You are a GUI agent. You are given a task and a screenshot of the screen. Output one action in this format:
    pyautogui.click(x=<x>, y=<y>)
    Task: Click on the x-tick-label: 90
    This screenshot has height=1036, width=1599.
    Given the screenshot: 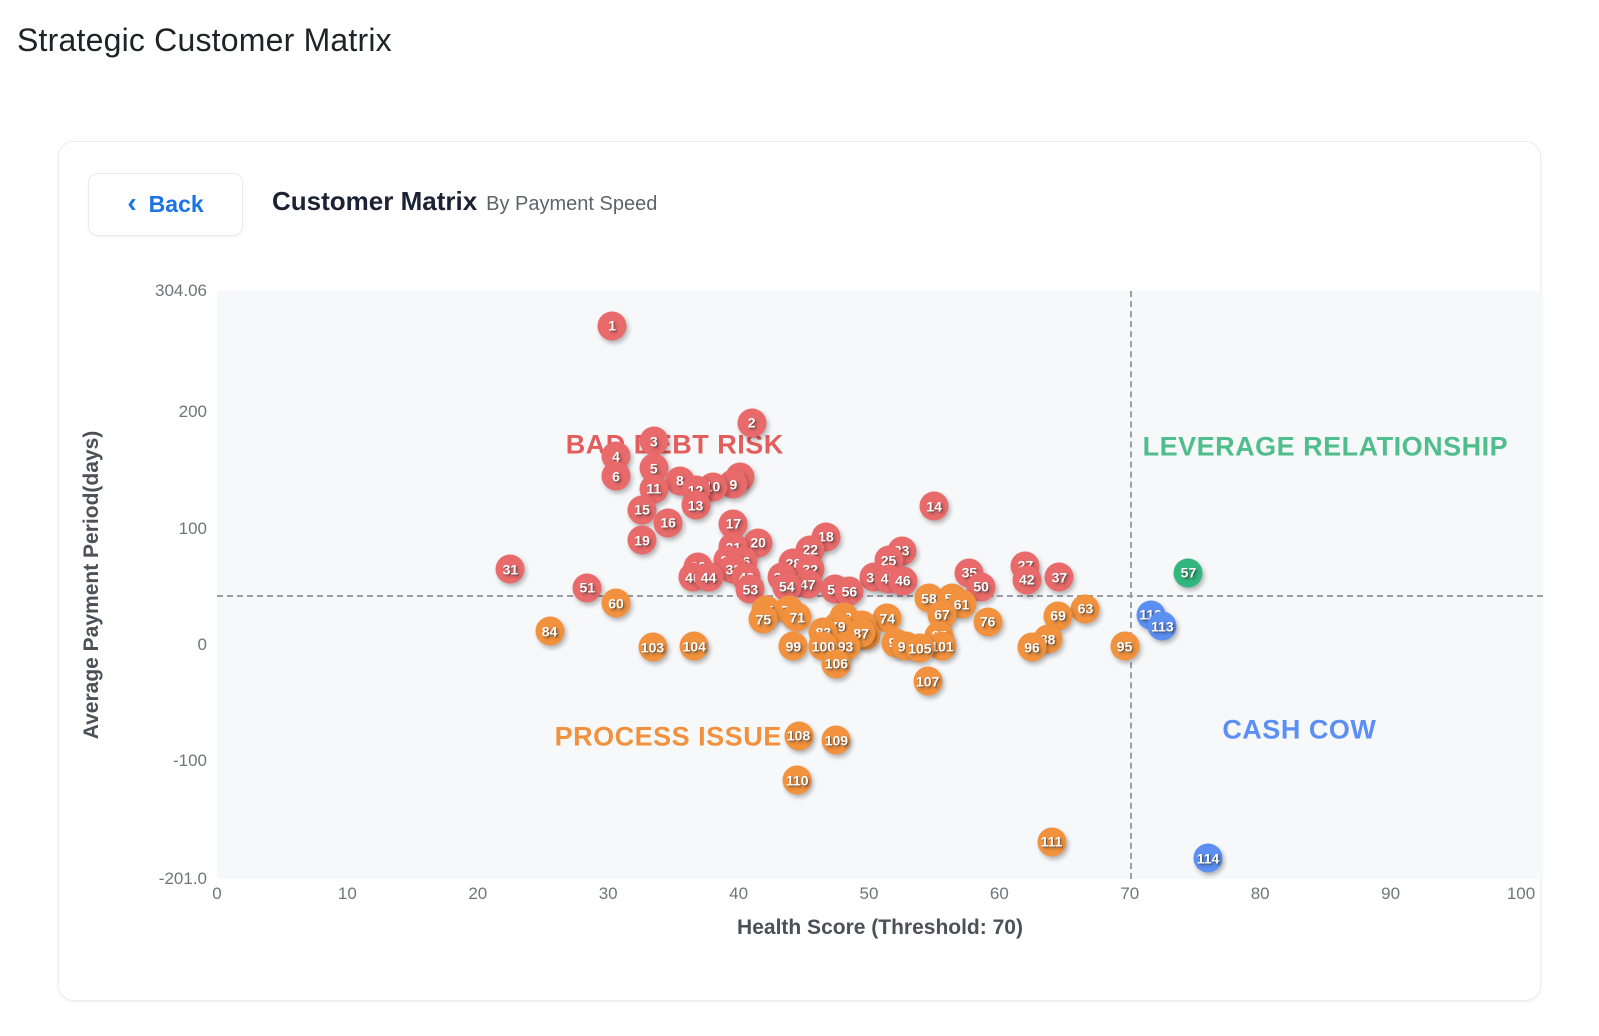 What is the action you would take?
    pyautogui.click(x=1391, y=893)
    